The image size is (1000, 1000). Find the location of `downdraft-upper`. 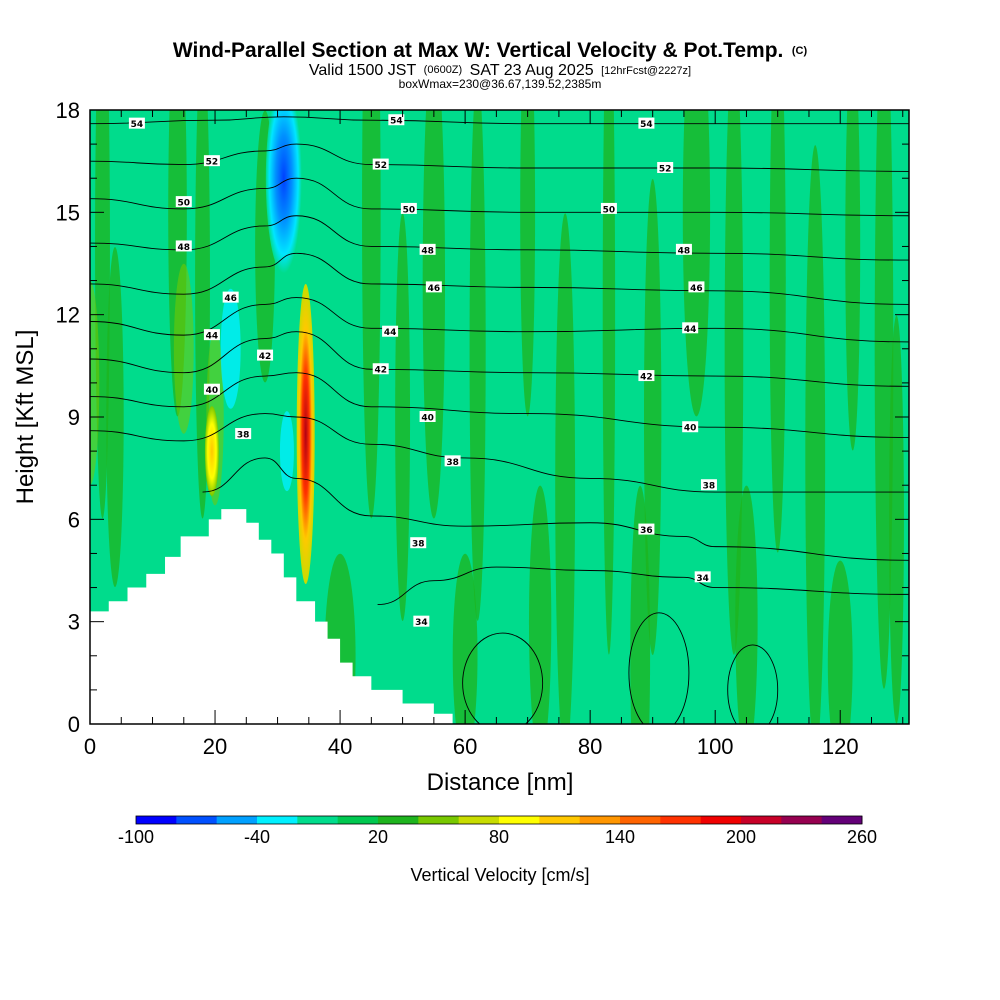

downdraft-upper is located at coordinates (283, 192).